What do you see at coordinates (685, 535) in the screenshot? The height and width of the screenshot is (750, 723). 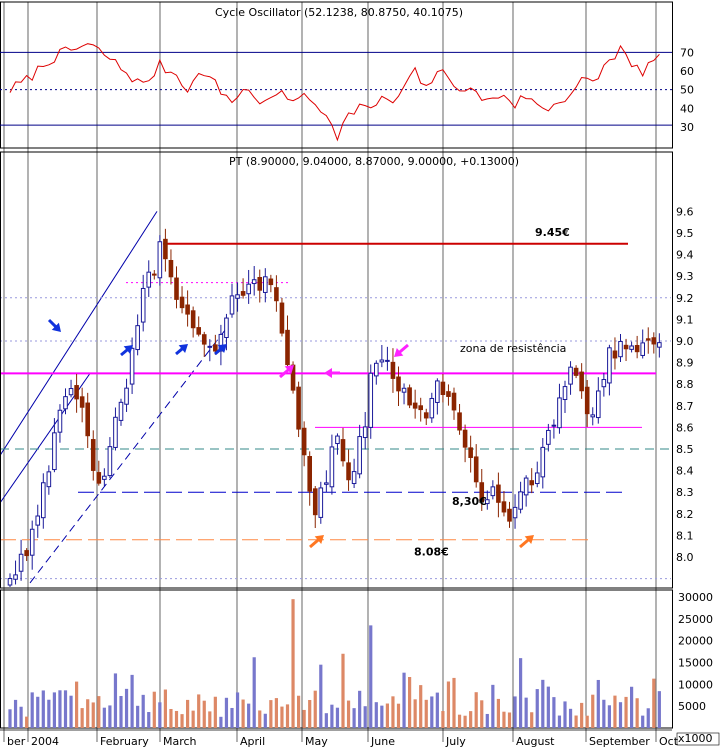 I see `price-tick-label: 8.1` at bounding box center [685, 535].